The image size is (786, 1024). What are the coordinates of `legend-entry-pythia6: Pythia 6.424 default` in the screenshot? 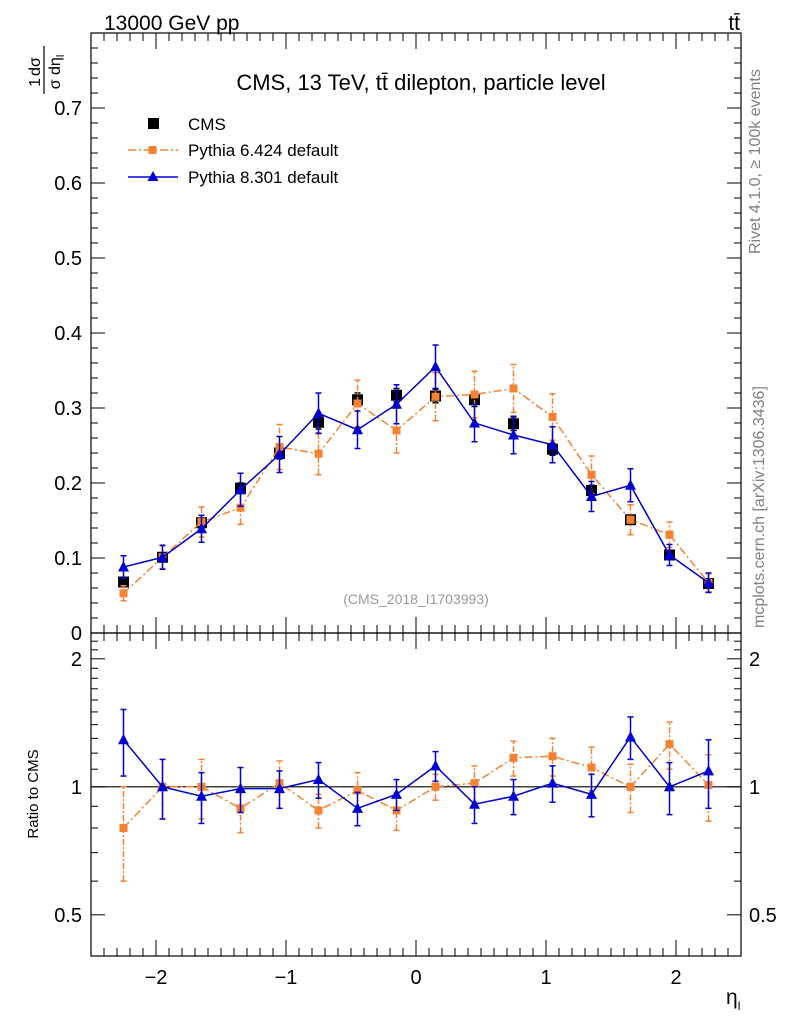 It's located at (233, 150).